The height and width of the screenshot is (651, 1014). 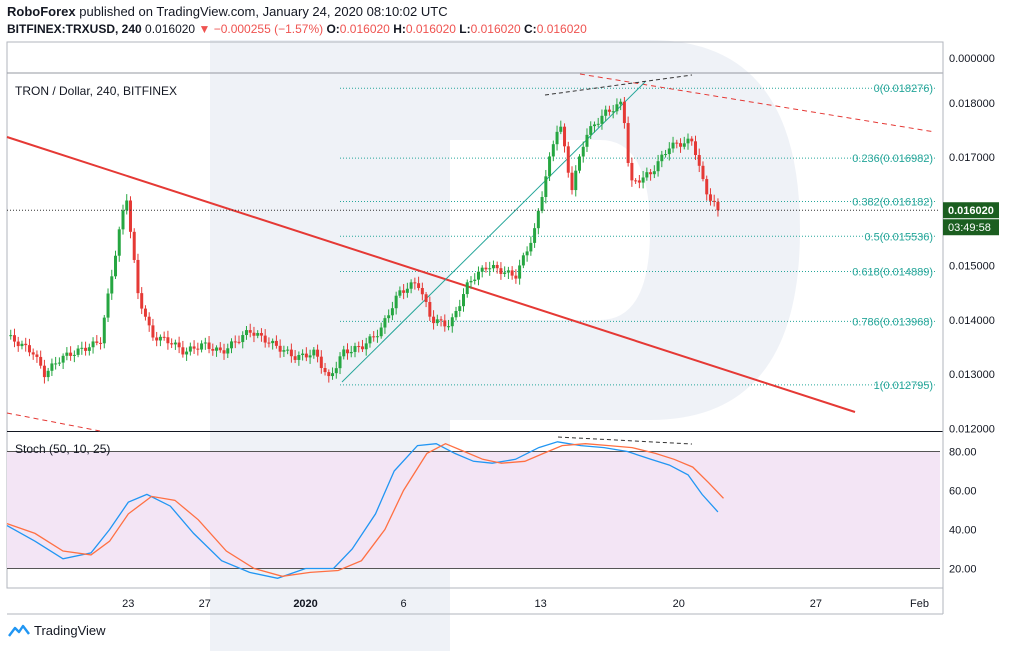 What do you see at coordinates (399, 29) in the screenshot?
I see `high-label: H:` at bounding box center [399, 29].